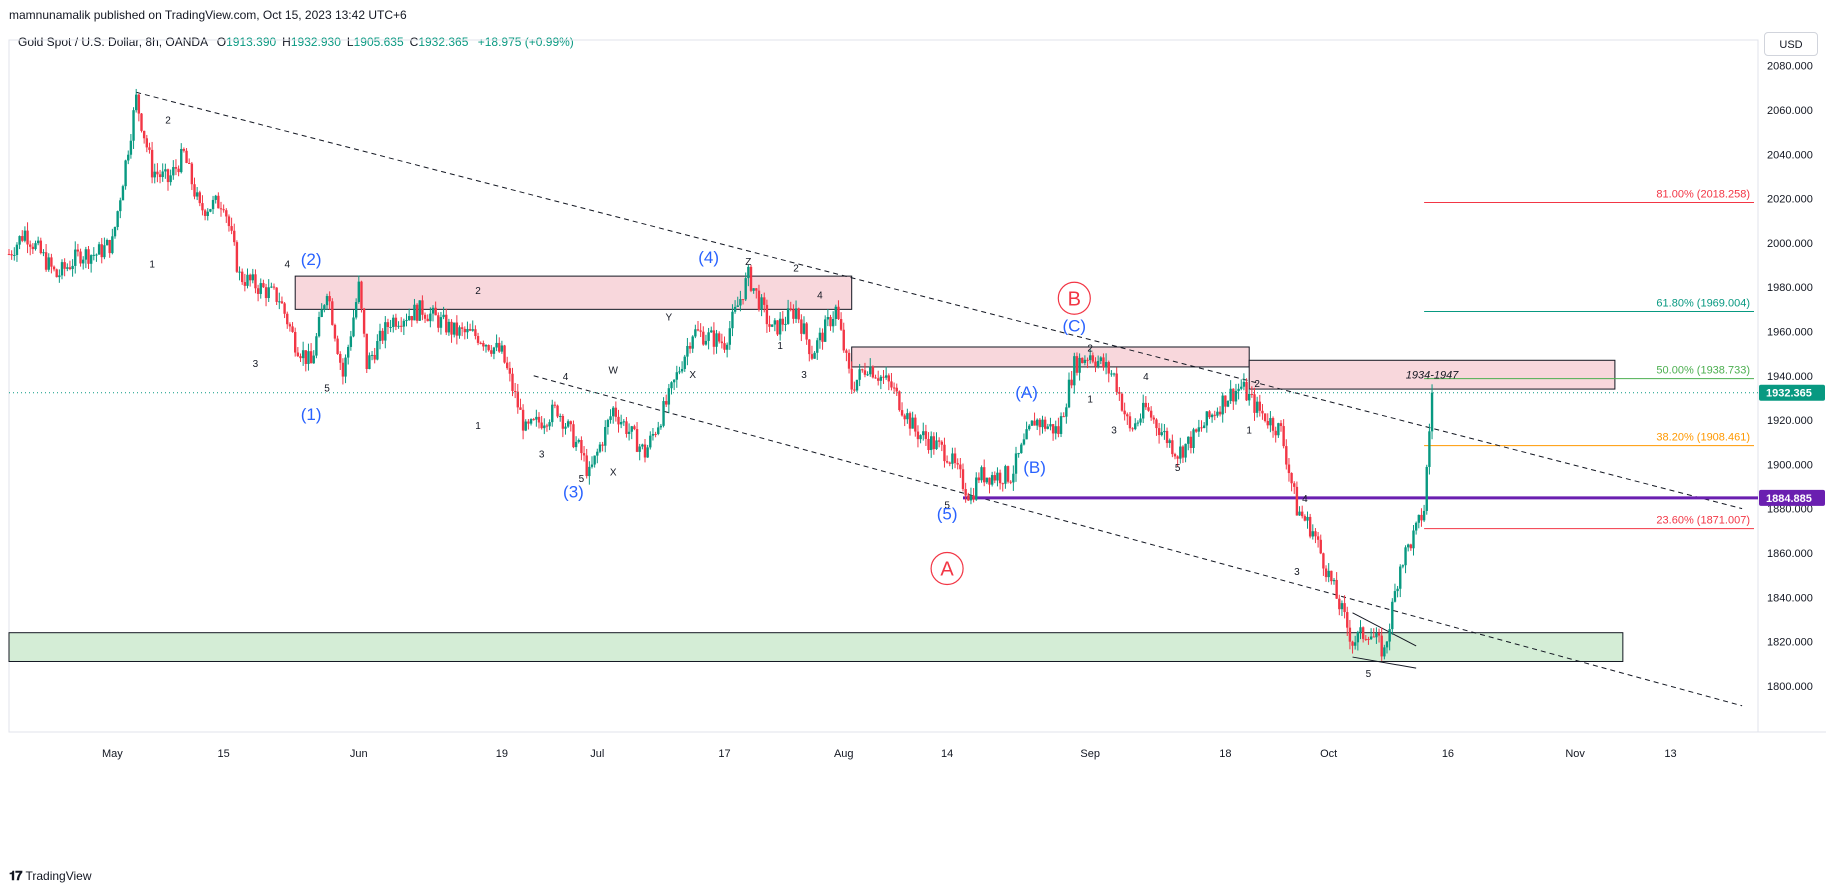 The height and width of the screenshot is (893, 1835). What do you see at coordinates (780, 346) in the screenshot?
I see `wave-label-small: 1` at bounding box center [780, 346].